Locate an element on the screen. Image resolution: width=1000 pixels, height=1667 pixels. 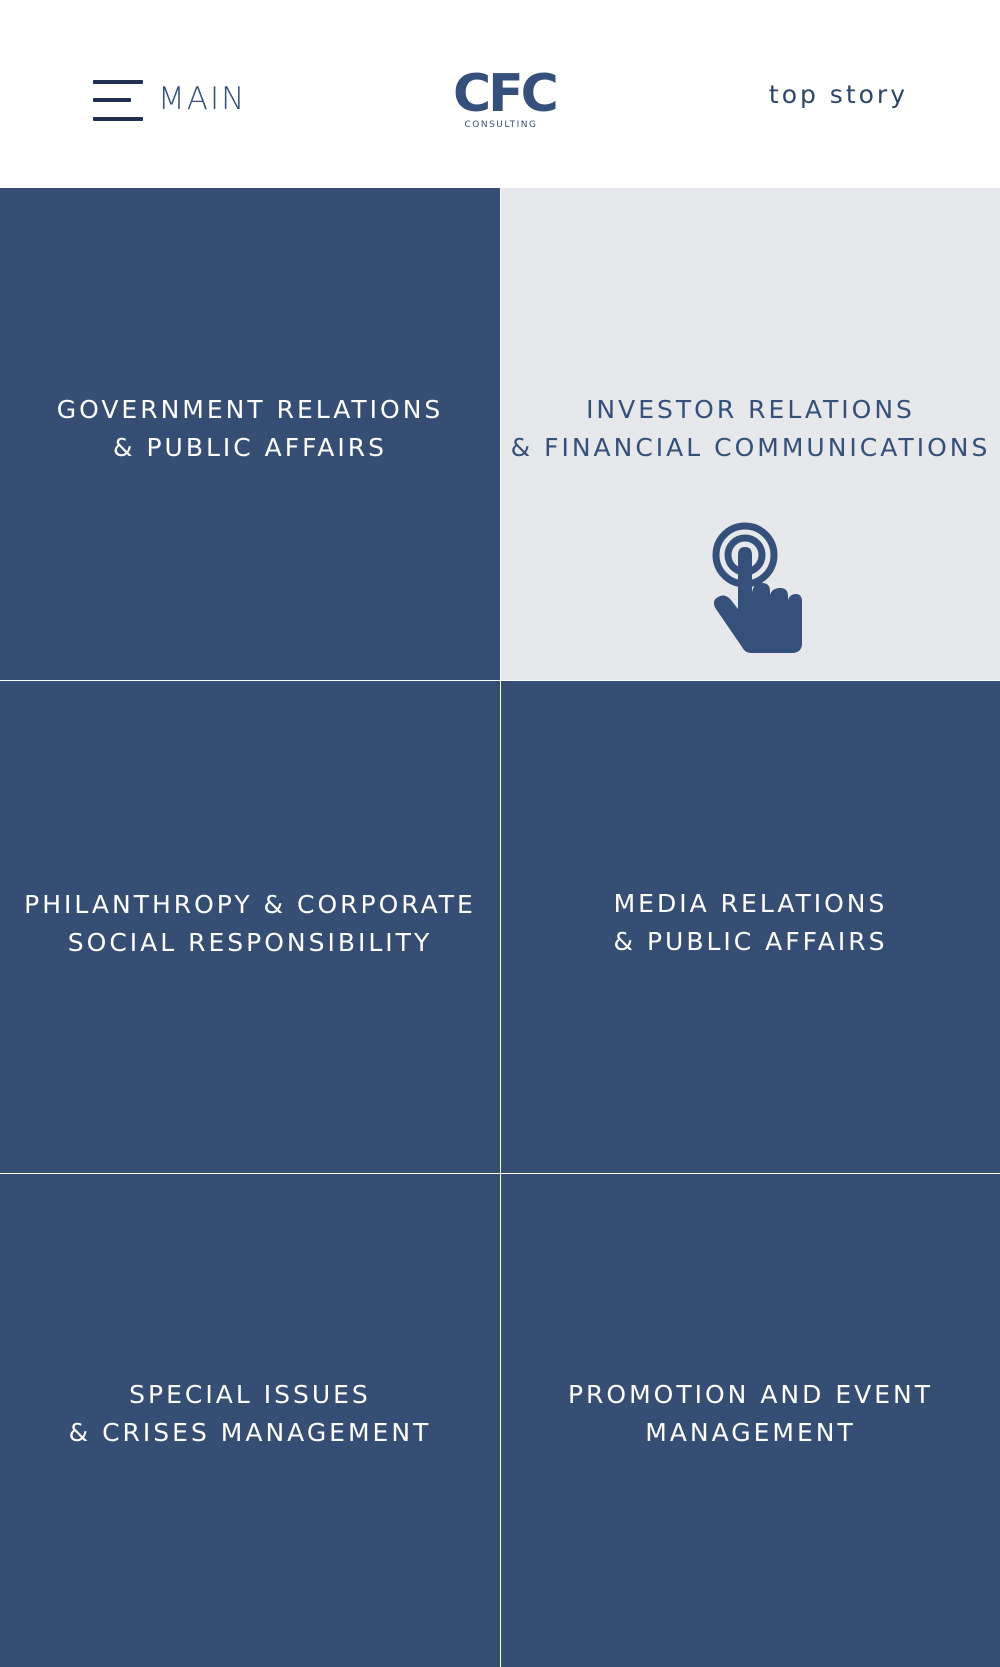
logo-subtext: CONSULTING is located at coordinates (501, 125).